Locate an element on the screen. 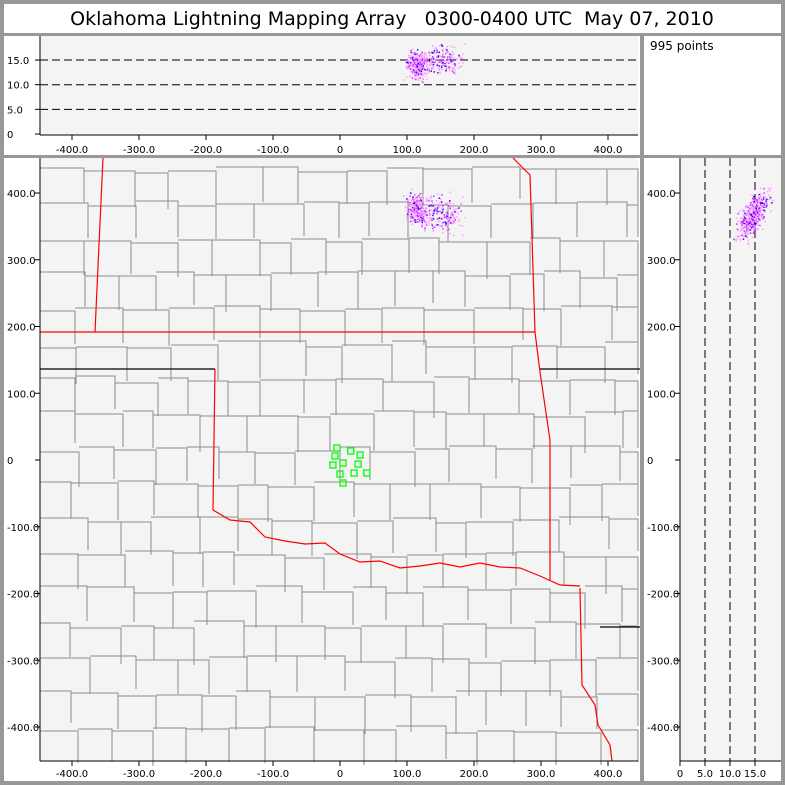 The width and height of the screenshot is (785, 785). altitude-side-panel is located at coordinates (712, 469).